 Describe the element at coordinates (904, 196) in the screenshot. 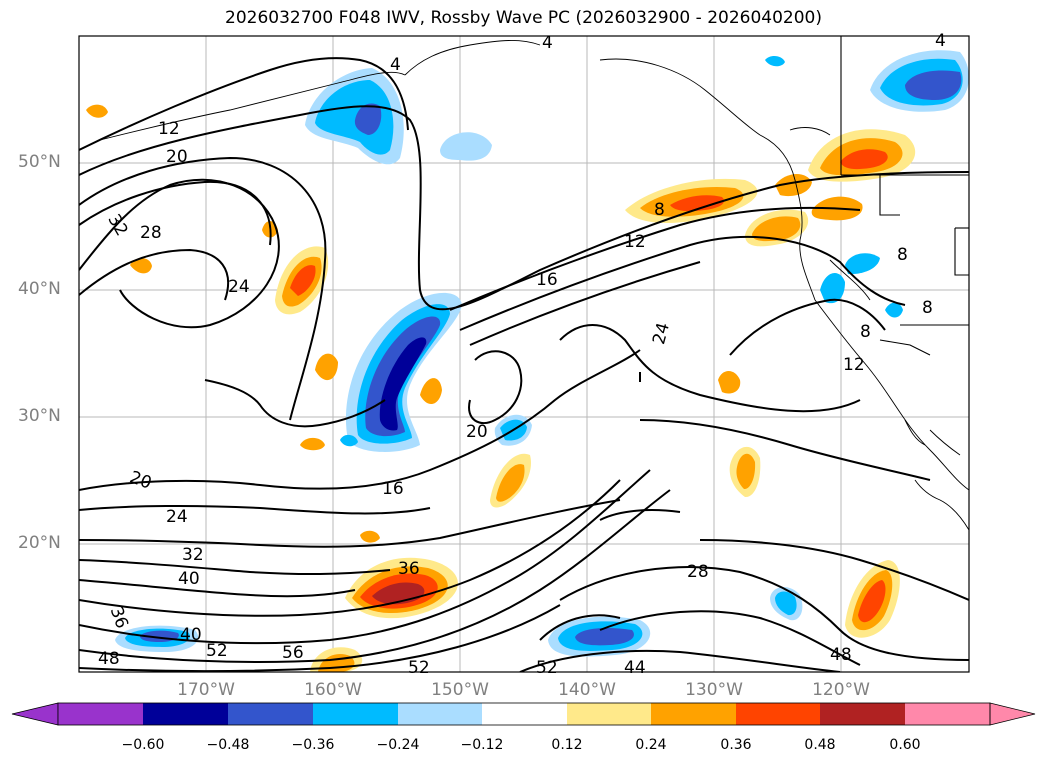

I see `political-borders` at that location.